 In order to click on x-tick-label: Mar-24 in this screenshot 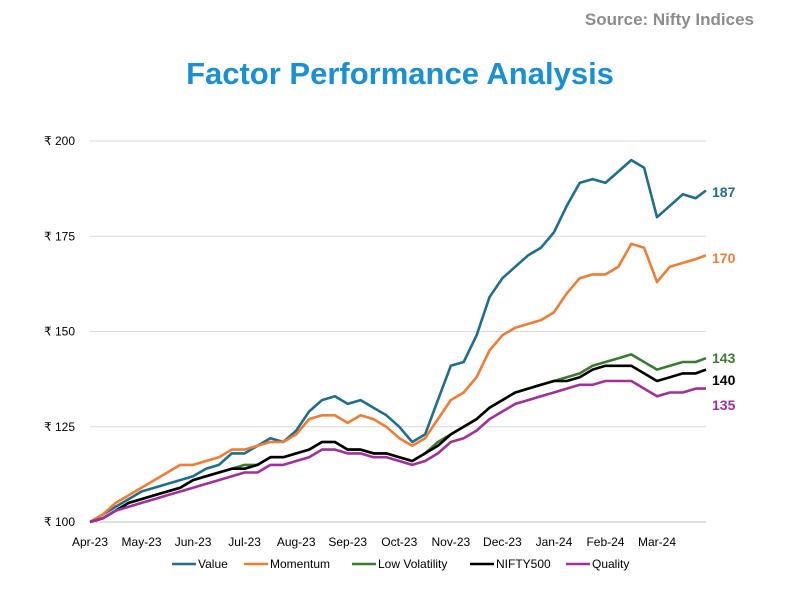, I will do `click(657, 542)`.